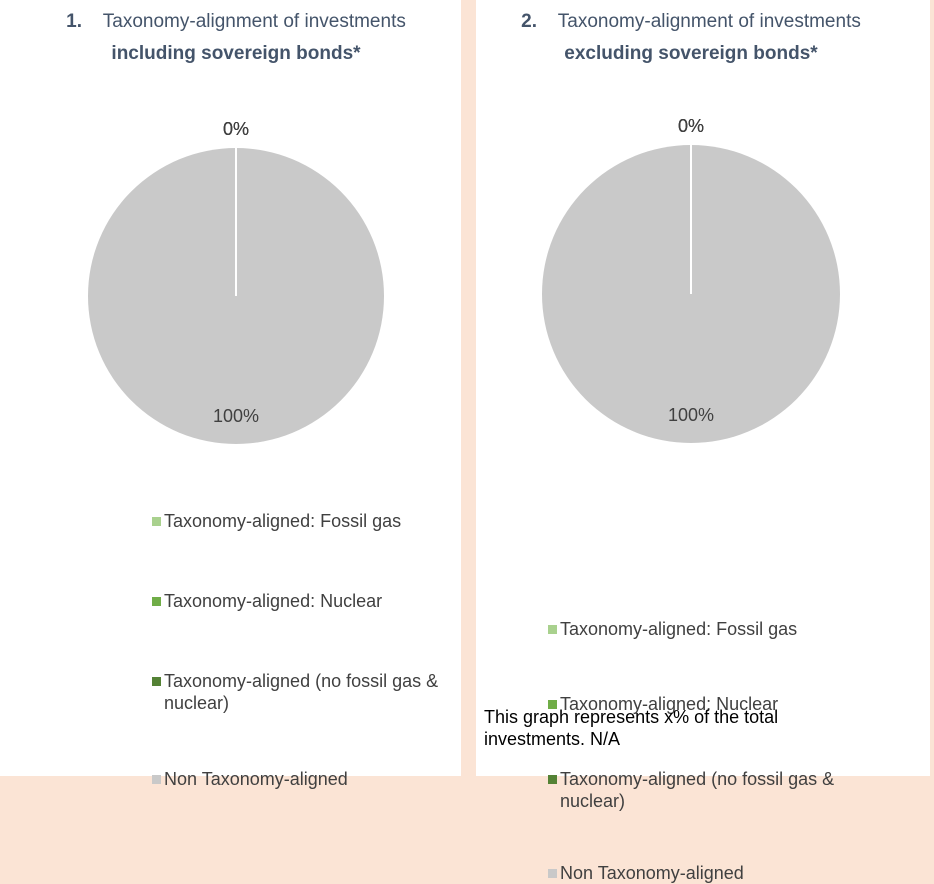 This screenshot has width=934, height=884. What do you see at coordinates (236, 53) in the screenshot?
I see `title-emphasis: including sovereign bonds*` at bounding box center [236, 53].